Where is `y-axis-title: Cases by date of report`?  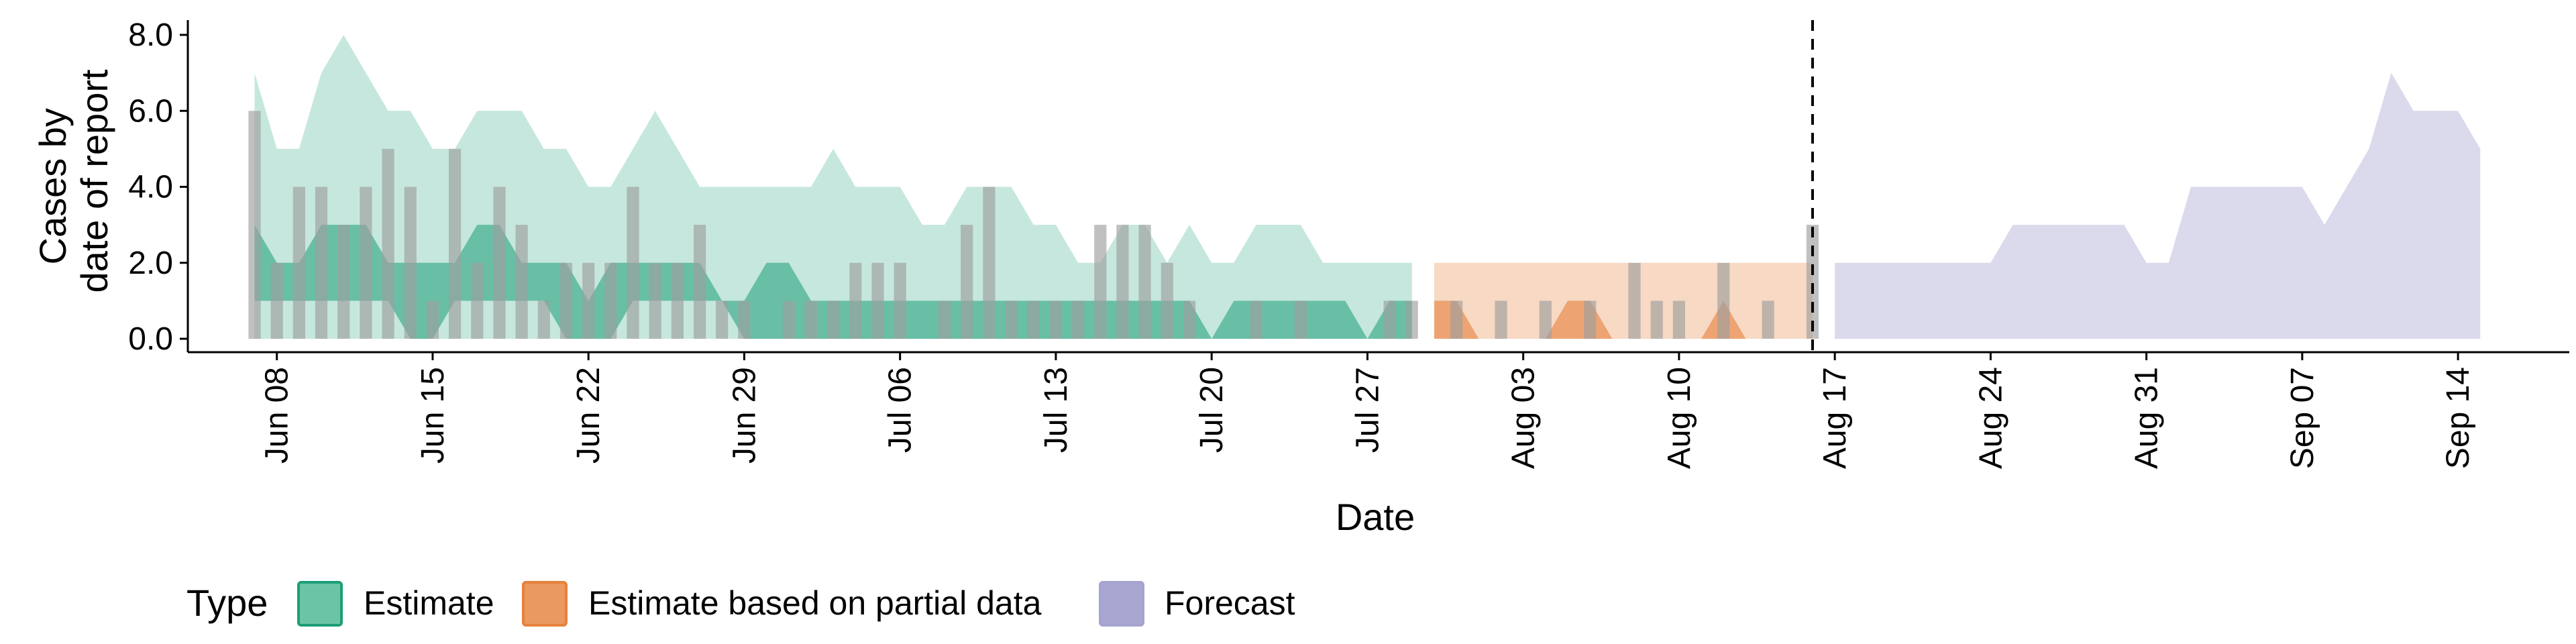
y-axis-title: Cases by date of report is located at coordinates (73, 181).